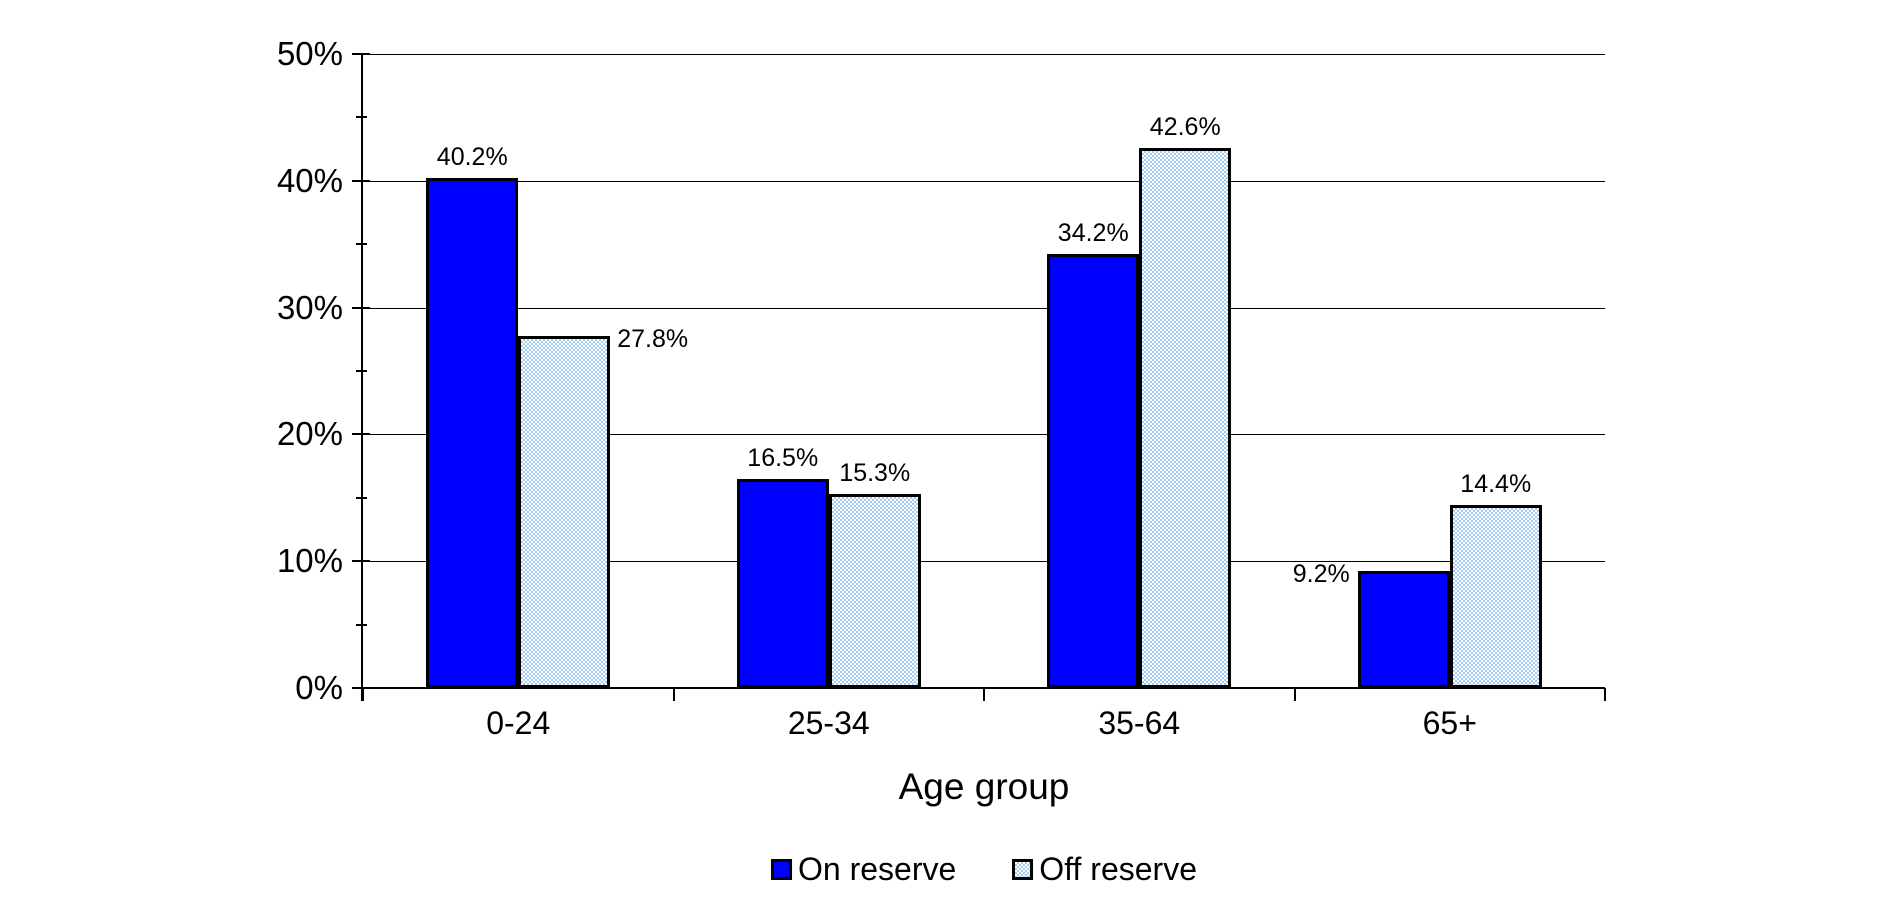  Describe the element at coordinates (984, 786) in the screenshot. I see `x-axis-title: Age group` at that location.